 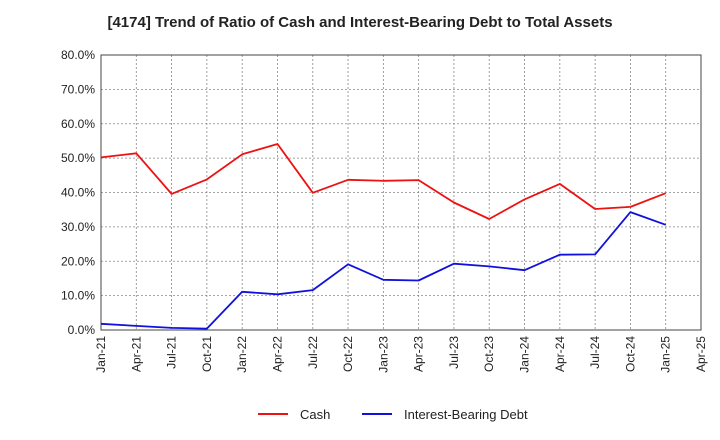 I want to click on x-tick-label: Jul-23, so click(x=454, y=352).